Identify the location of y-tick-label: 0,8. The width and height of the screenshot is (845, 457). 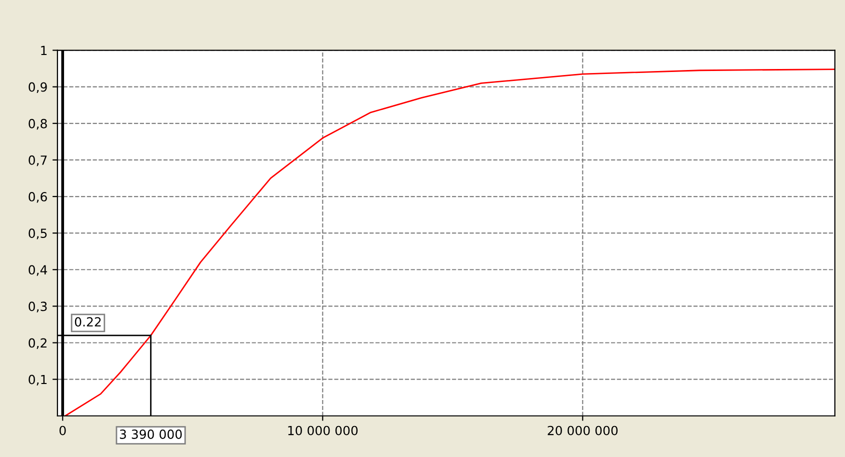
(37, 124).